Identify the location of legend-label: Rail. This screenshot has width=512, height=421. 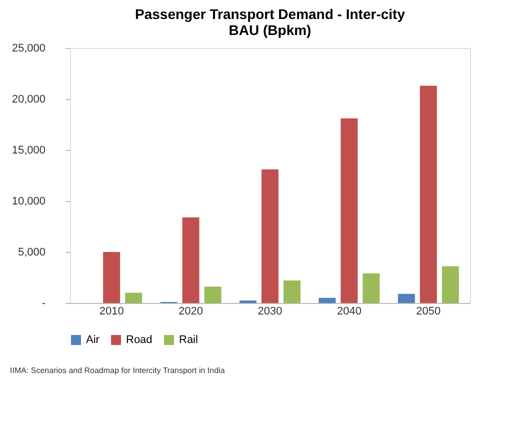
(188, 340).